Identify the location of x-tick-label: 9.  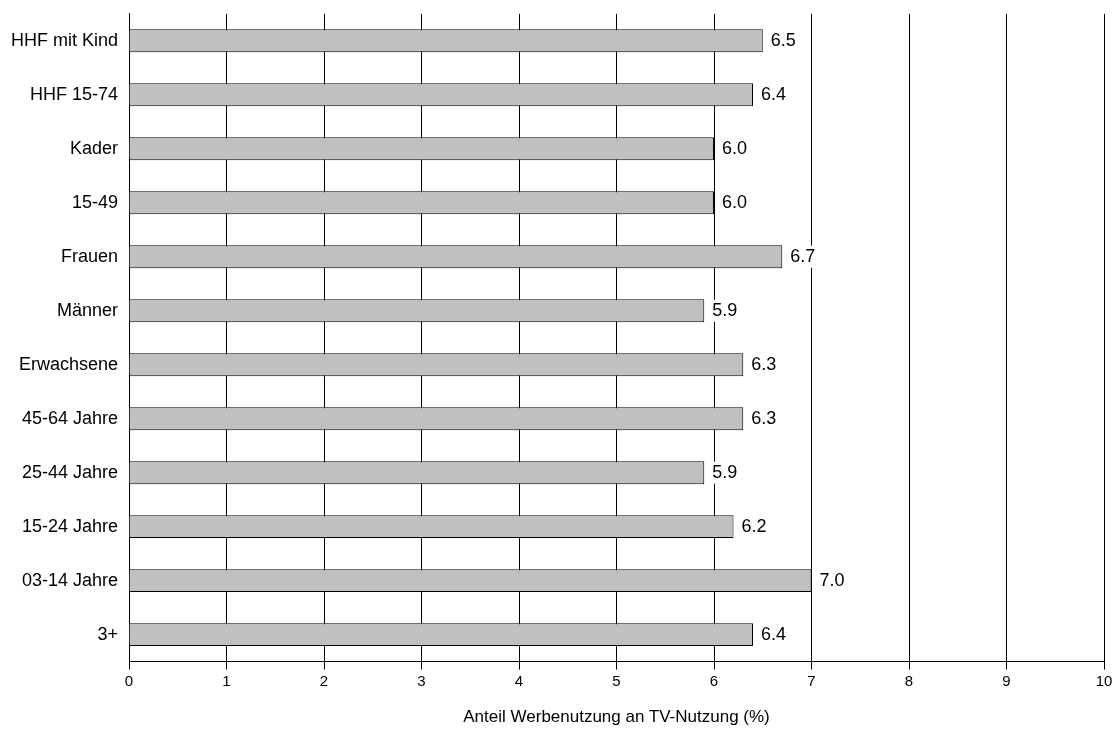
(1006, 680).